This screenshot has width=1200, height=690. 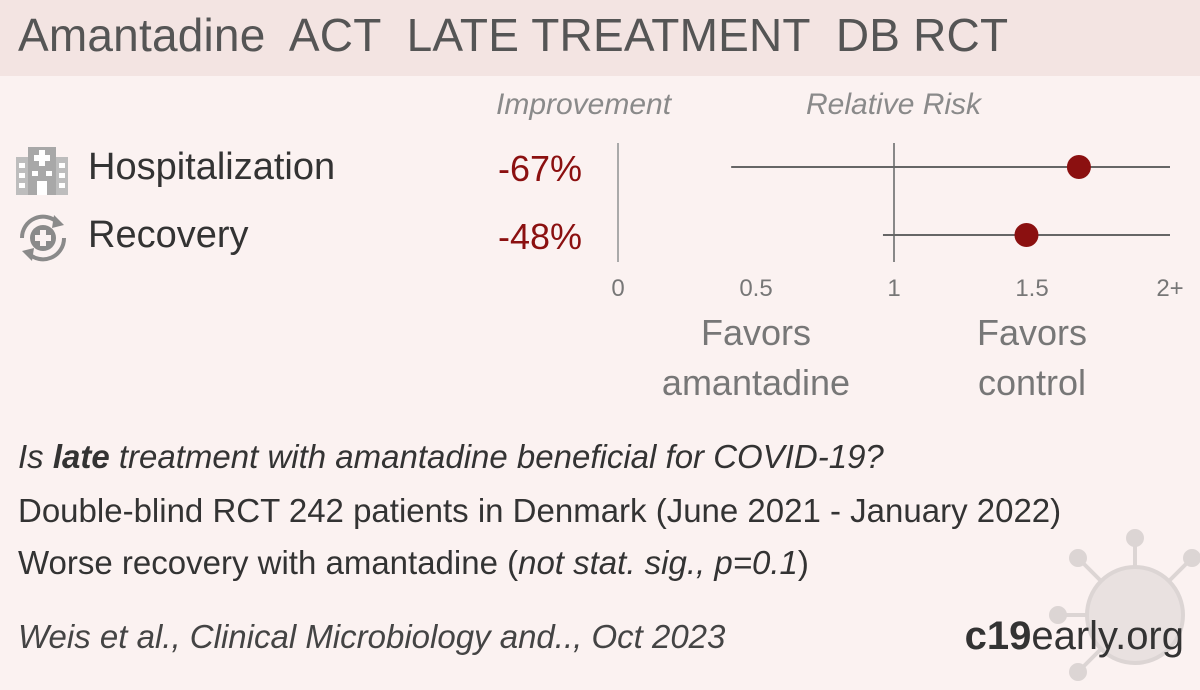 I want to click on brand-rest: early.org, so click(x=1107, y=636).